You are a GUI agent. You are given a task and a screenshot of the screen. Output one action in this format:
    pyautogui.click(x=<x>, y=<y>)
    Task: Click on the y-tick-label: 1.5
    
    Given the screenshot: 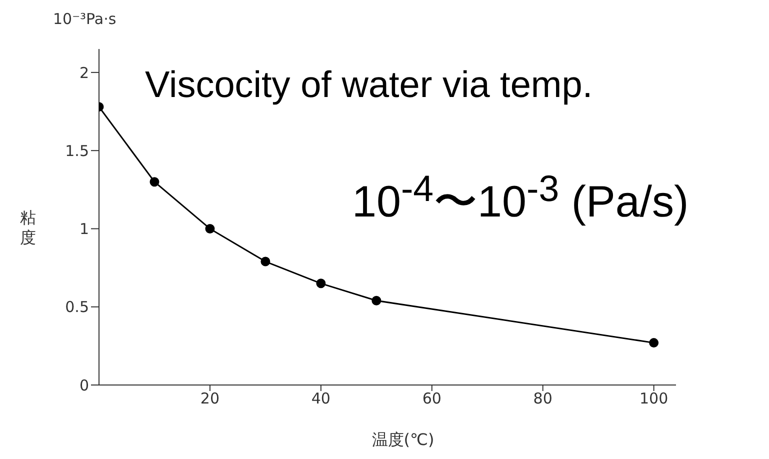 What is the action you would take?
    pyautogui.click(x=77, y=151)
    